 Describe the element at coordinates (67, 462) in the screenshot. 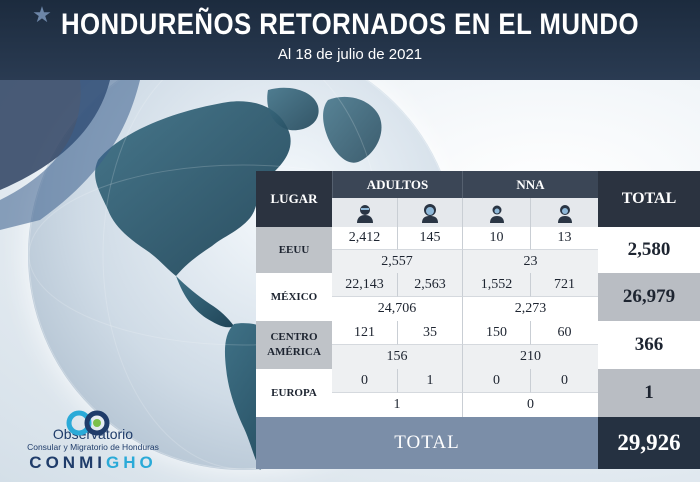

I see `logo-brand-a: CONMI` at that location.